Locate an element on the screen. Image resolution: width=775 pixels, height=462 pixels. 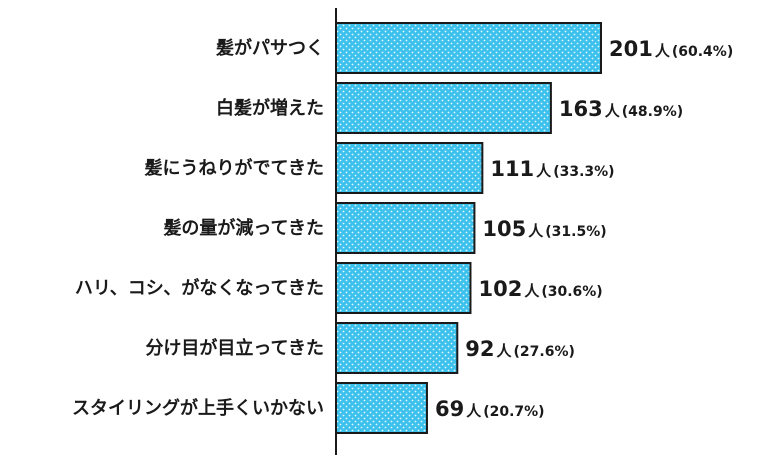
value-label: 69 人 (20.7%) is located at coordinates (490, 409).